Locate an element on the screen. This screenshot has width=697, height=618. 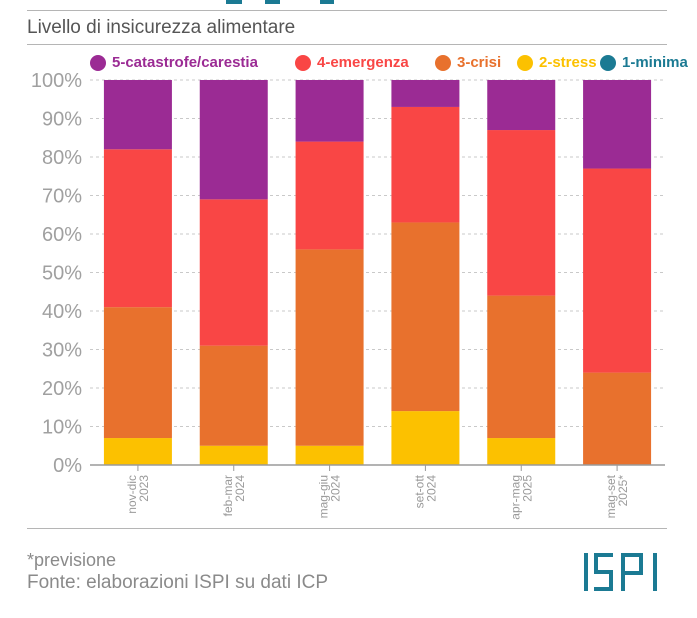
legend-label: 1-minima is located at coordinates (655, 62).